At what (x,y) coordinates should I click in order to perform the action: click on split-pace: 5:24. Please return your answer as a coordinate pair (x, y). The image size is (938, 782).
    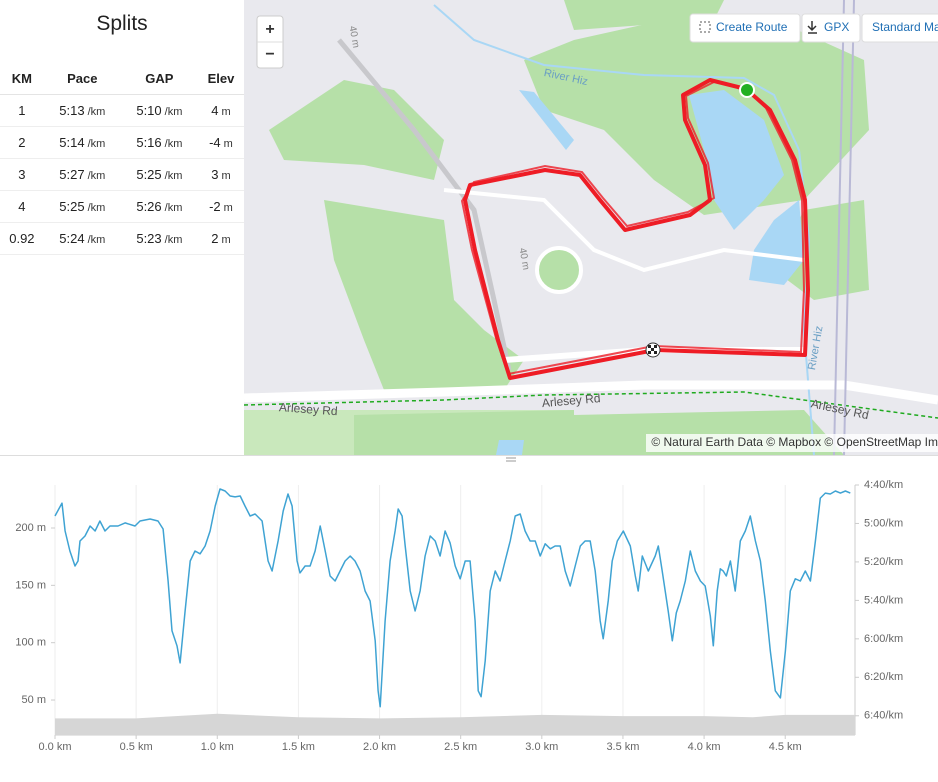
    Looking at the image, I should click on (72, 238).